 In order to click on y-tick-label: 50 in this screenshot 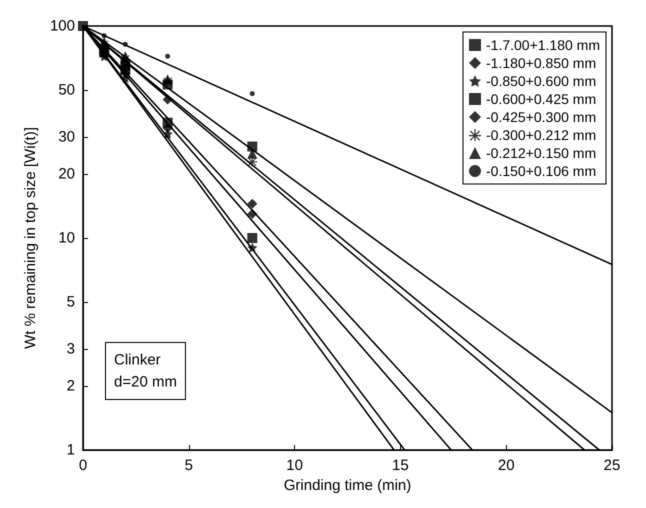, I will do `click(66, 89)`.